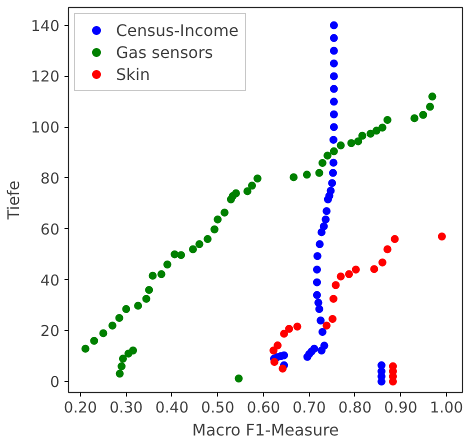 This screenshot has width=465, height=442. What do you see at coordinates (45, 127) in the screenshot?
I see `y-tick-label: 100` at bounding box center [45, 127].